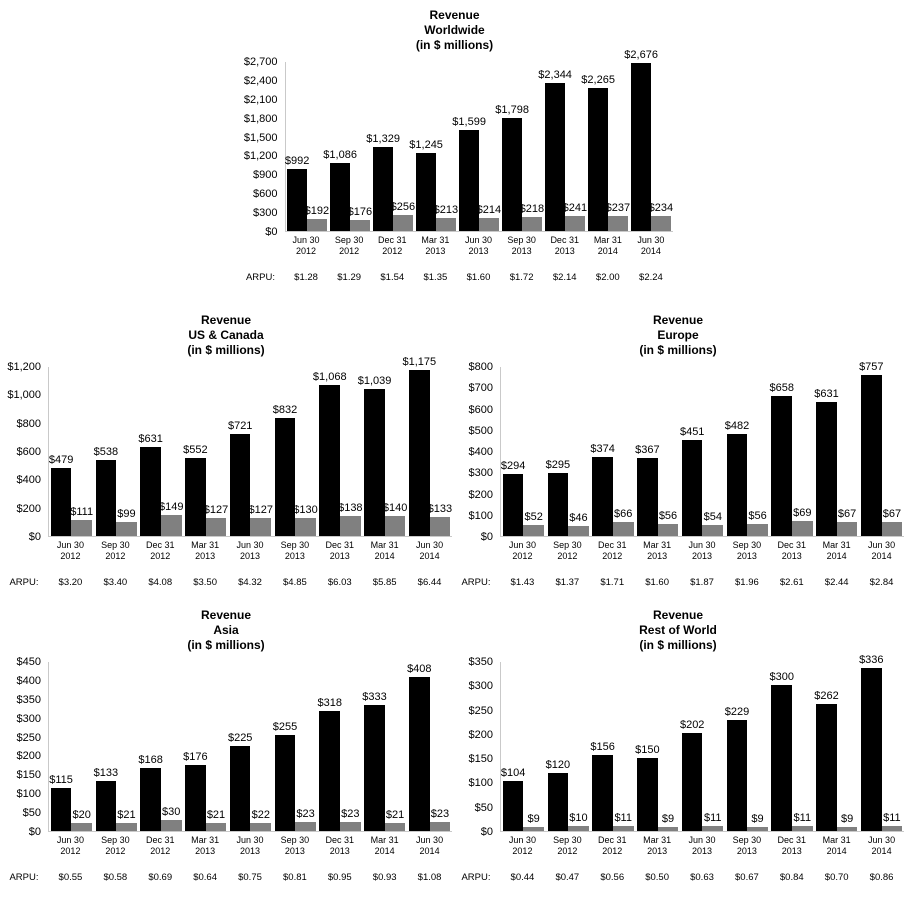 This screenshot has width=909, height=924. What do you see at coordinates (391, 146) in the screenshot?
I see `bar-group: $1,329 $256` at bounding box center [391, 146].